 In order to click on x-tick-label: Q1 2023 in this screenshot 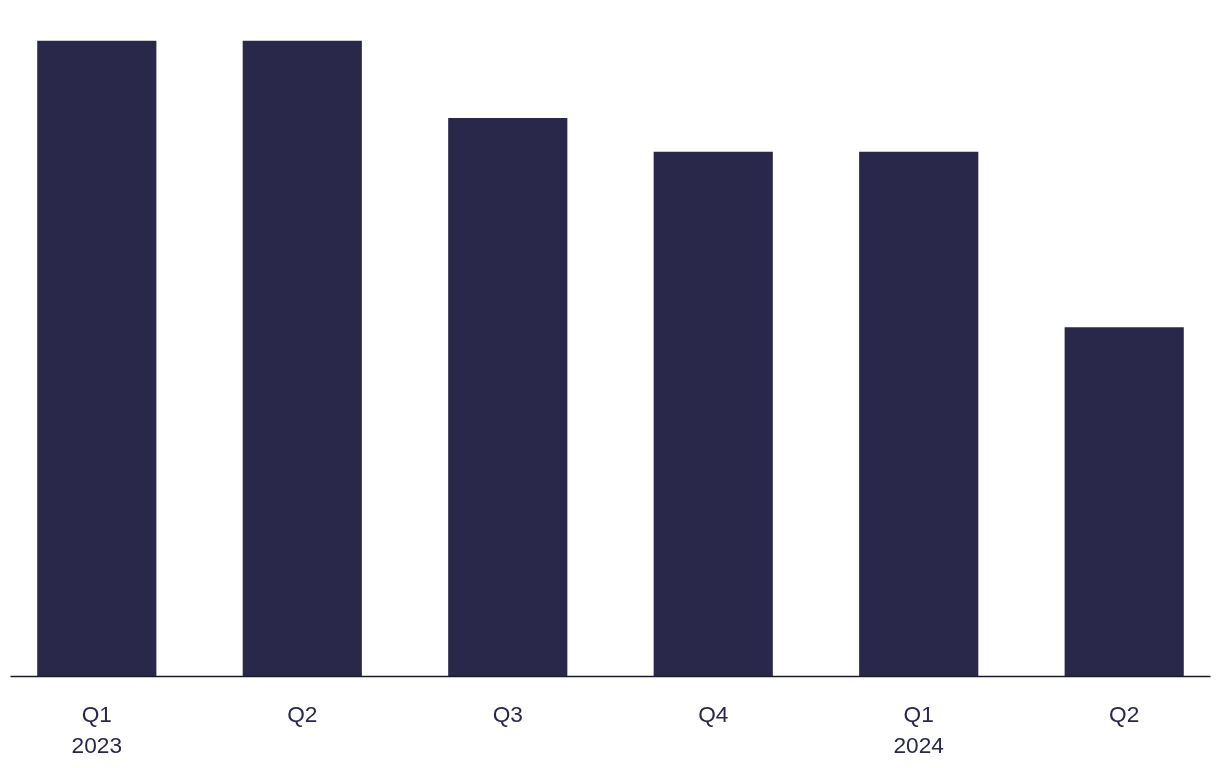, I will do `click(97, 729)`.